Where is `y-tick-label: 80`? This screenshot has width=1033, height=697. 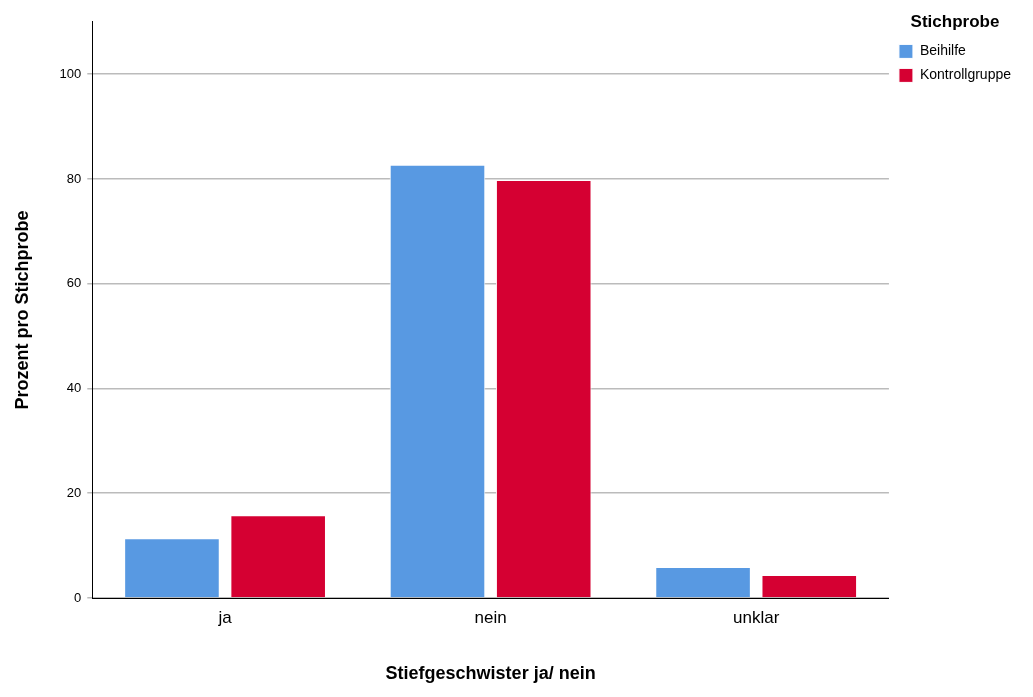 y-tick-label: 80 is located at coordinates (74, 178).